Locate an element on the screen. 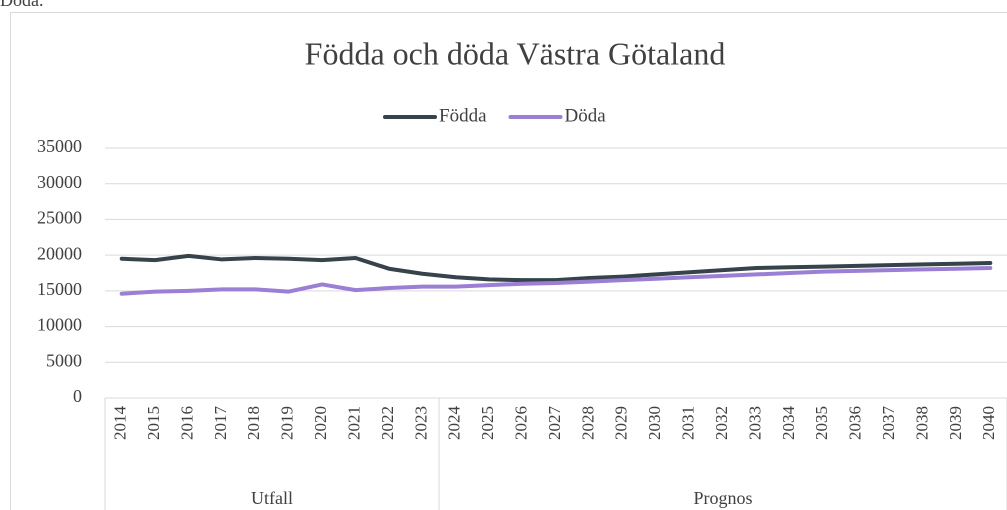 The height and width of the screenshot is (510, 1007). x-tick-label: 2033 is located at coordinates (754, 423).